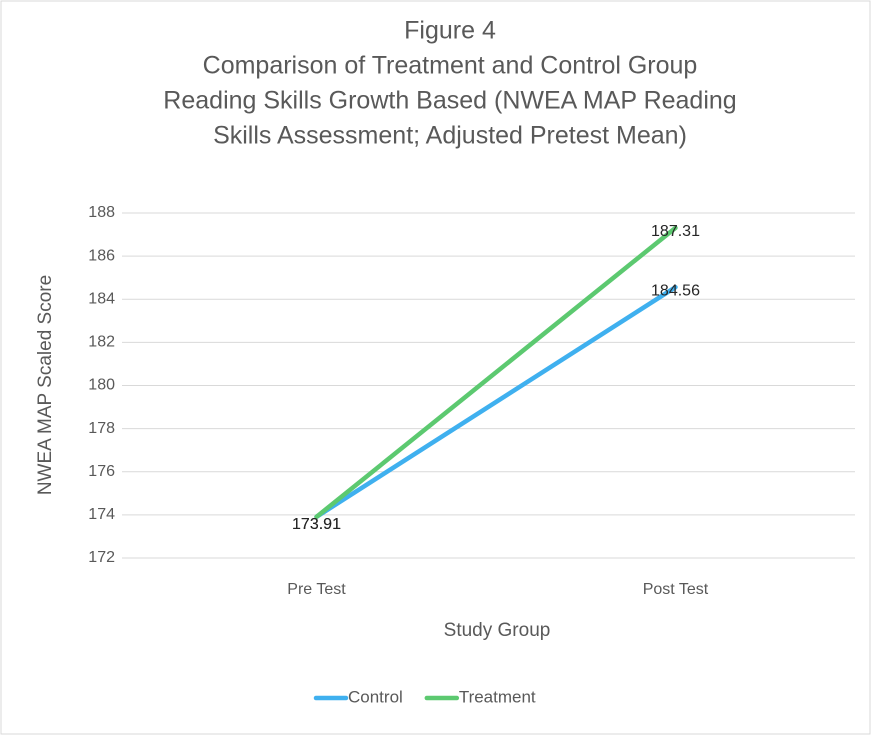 The width and height of the screenshot is (872, 737). What do you see at coordinates (497, 630) in the screenshot?
I see `x-axis-label: Study Group` at bounding box center [497, 630].